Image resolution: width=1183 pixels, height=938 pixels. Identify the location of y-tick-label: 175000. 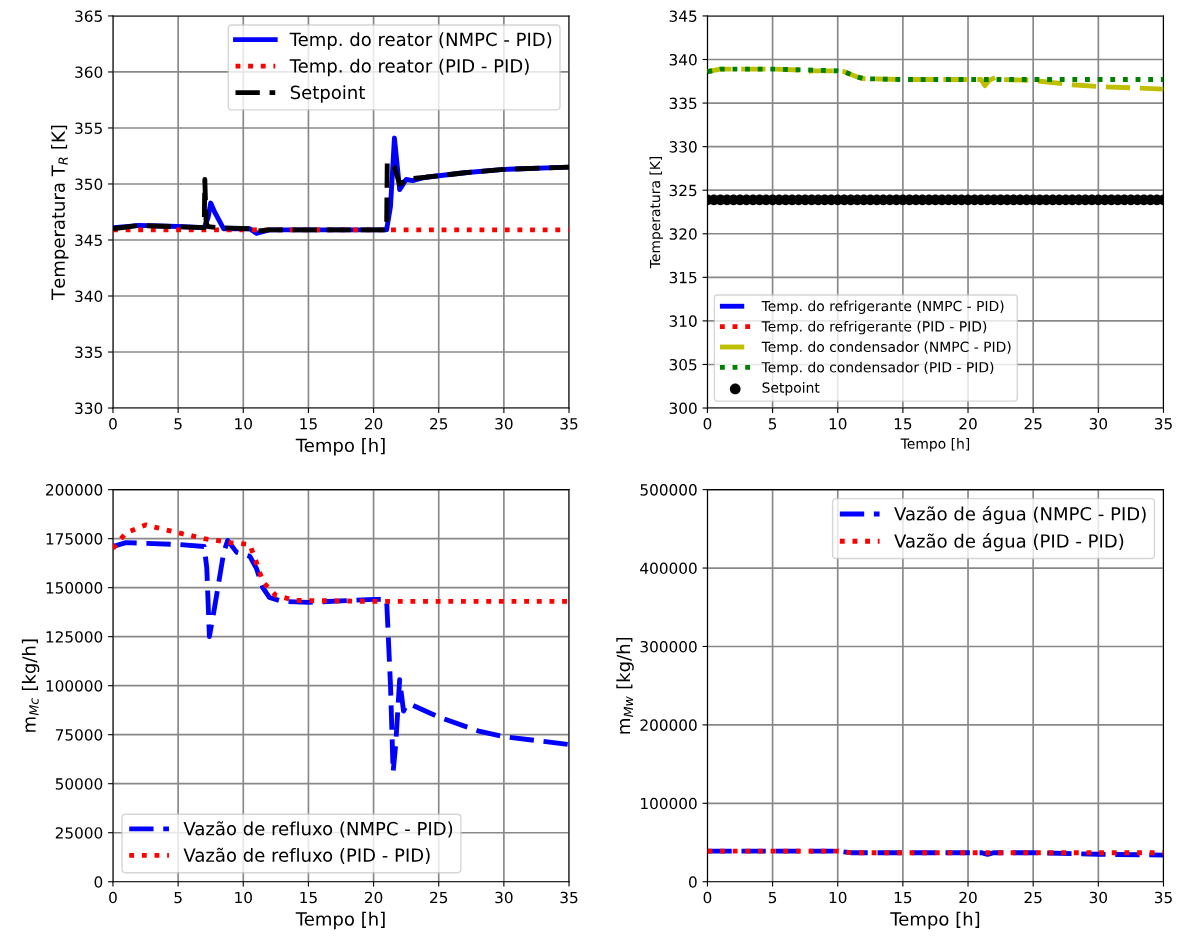
(74, 539).